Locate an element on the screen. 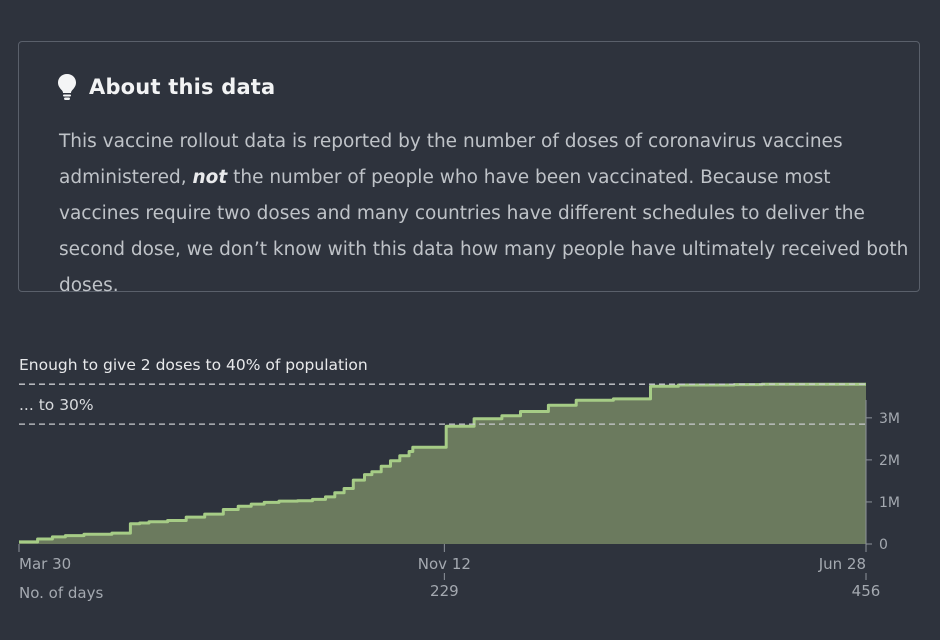 Image resolution: width=940 pixels, height=640 pixels. x-tick-label-start: Mar 30 is located at coordinates (45, 564).